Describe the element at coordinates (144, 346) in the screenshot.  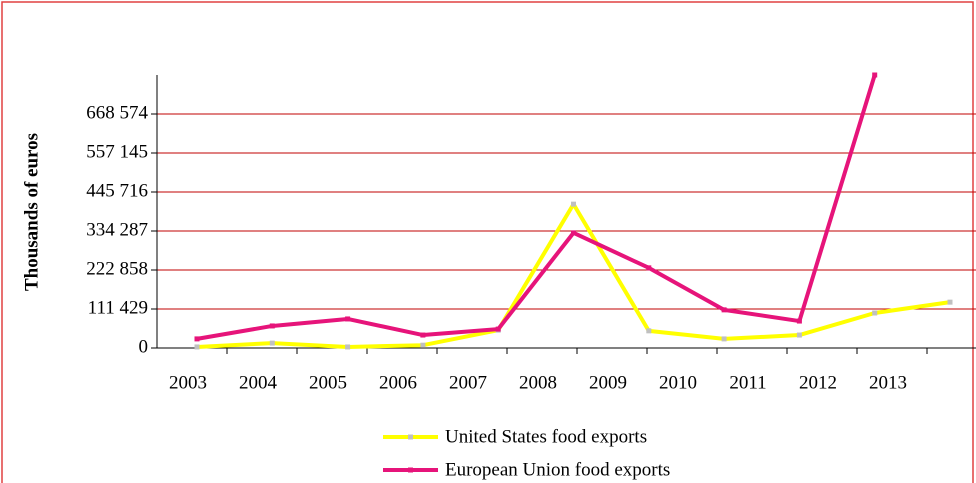
I see `y-tick-label: 0` at that location.